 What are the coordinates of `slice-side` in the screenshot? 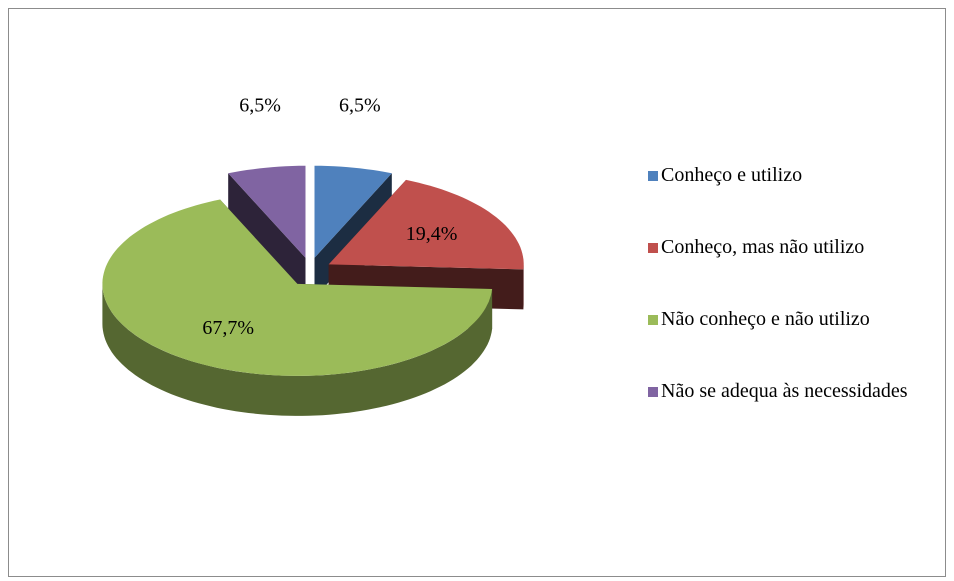 It's located at (267, 235).